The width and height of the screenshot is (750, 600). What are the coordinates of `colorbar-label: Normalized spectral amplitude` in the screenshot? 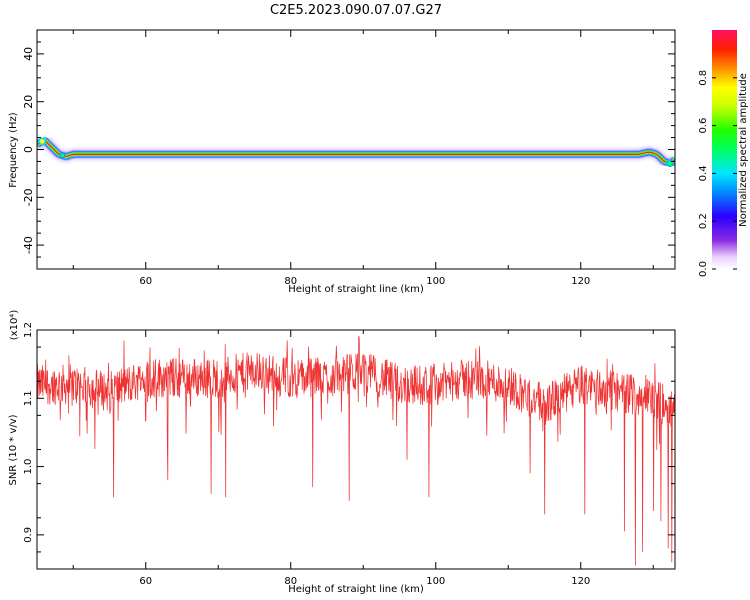 It's located at (743, 150).